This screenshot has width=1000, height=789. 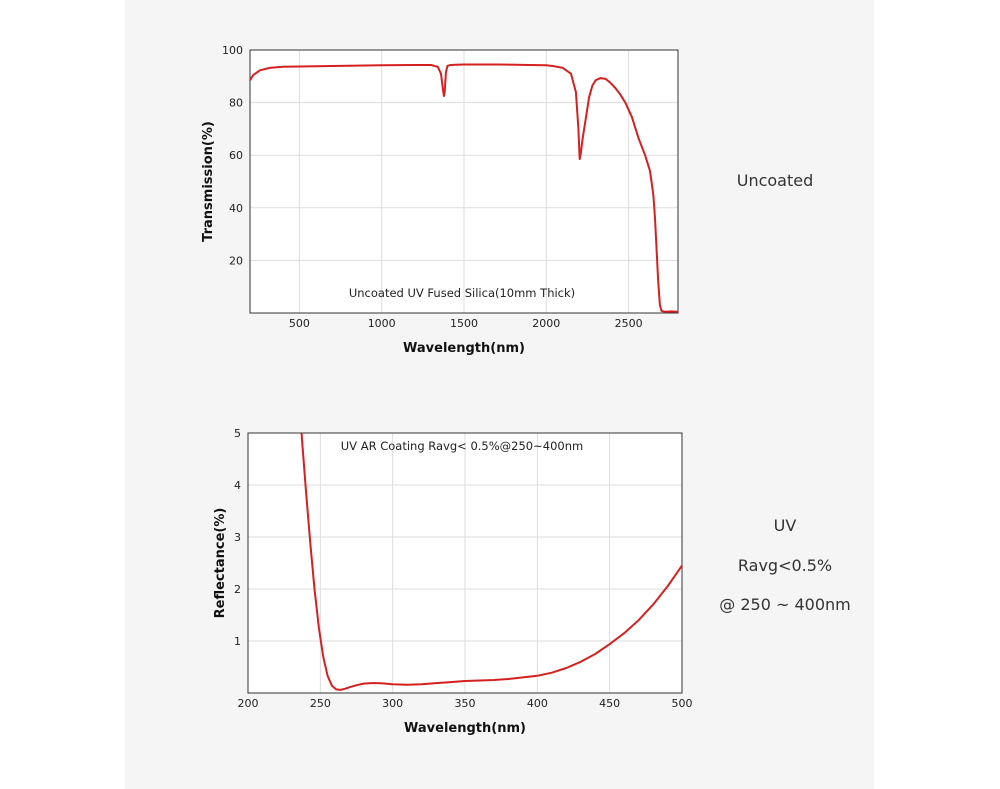 What do you see at coordinates (546, 323) in the screenshot?
I see `x-tick-label: 2000` at bounding box center [546, 323].